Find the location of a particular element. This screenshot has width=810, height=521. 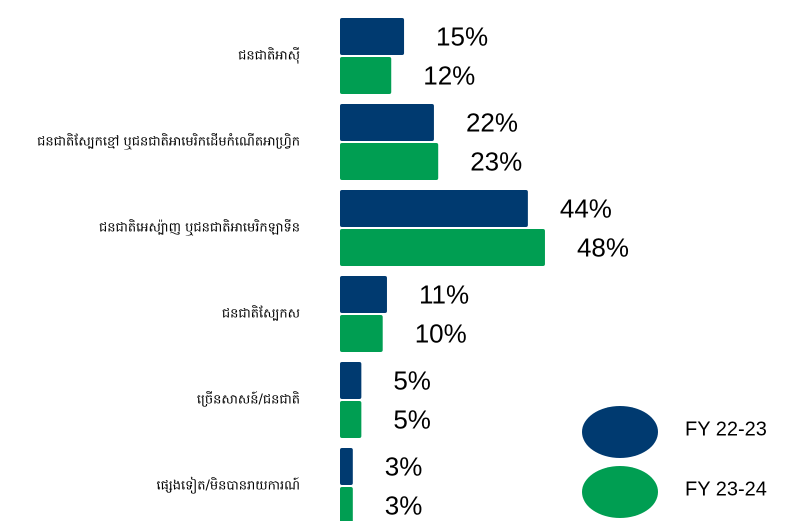

value-label: 48% is located at coordinates (603, 247).